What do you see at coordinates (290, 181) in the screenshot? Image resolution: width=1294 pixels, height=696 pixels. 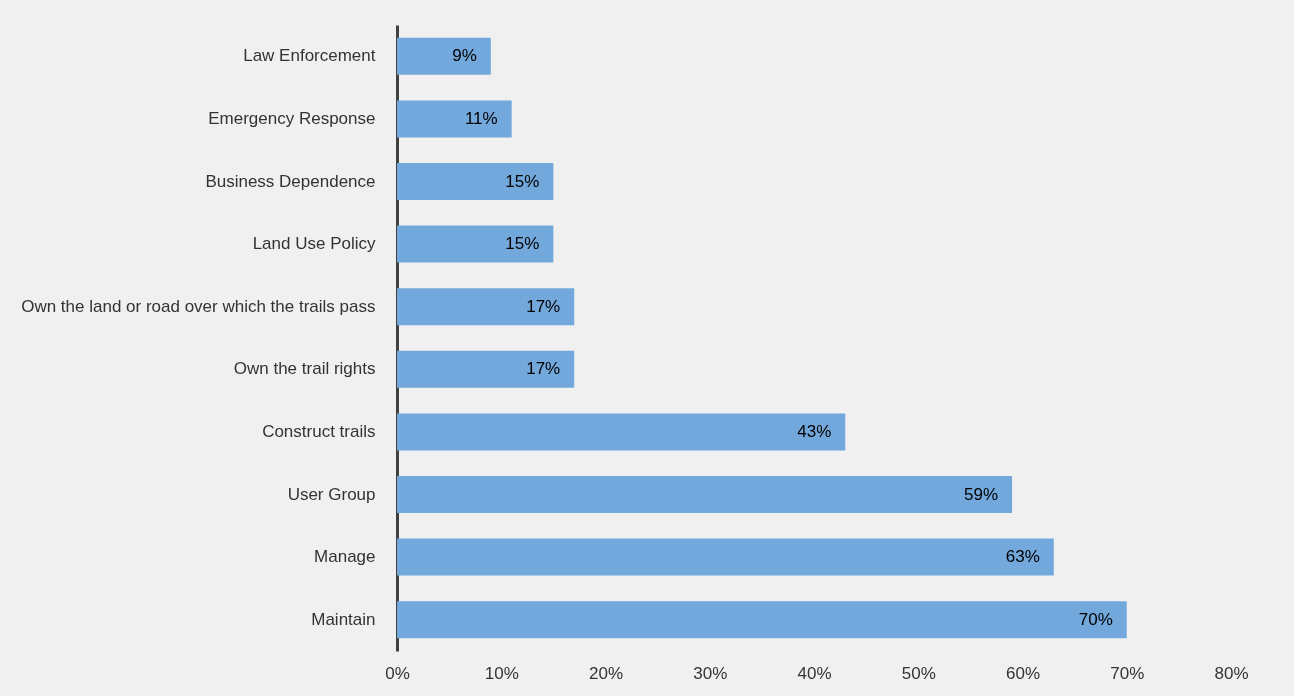 I see `y-tick-label: Business Dependence` at bounding box center [290, 181].